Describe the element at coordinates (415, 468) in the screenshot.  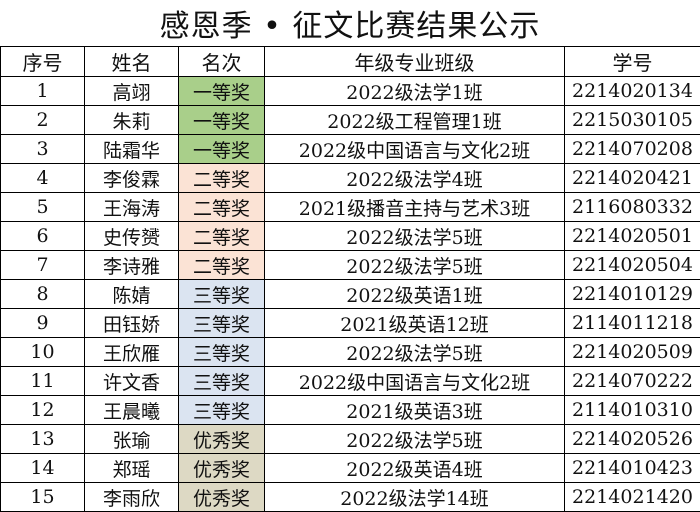
I see `class-cell: 2022级英语4班` at that location.